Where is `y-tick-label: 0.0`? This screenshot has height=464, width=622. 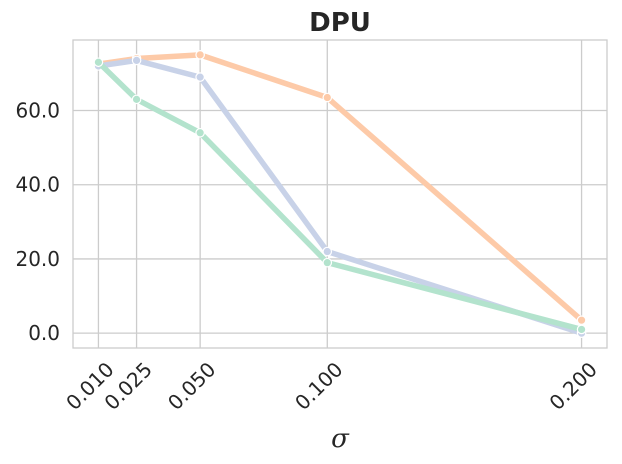 y-tick-label: 0.0 is located at coordinates (44, 333).